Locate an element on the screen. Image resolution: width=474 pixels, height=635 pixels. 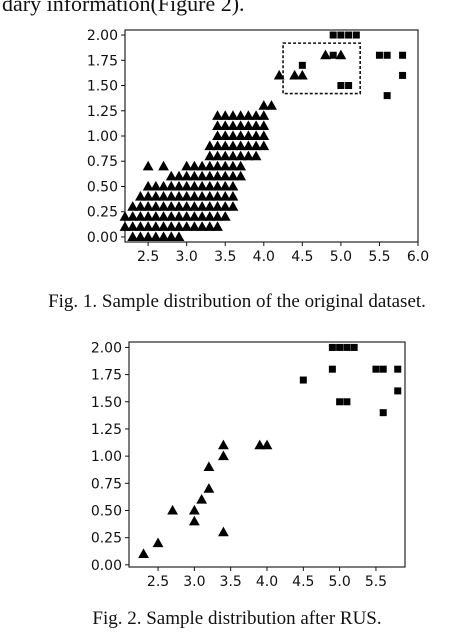
fig1-x-tick-label: 5.0 is located at coordinates (341, 257).